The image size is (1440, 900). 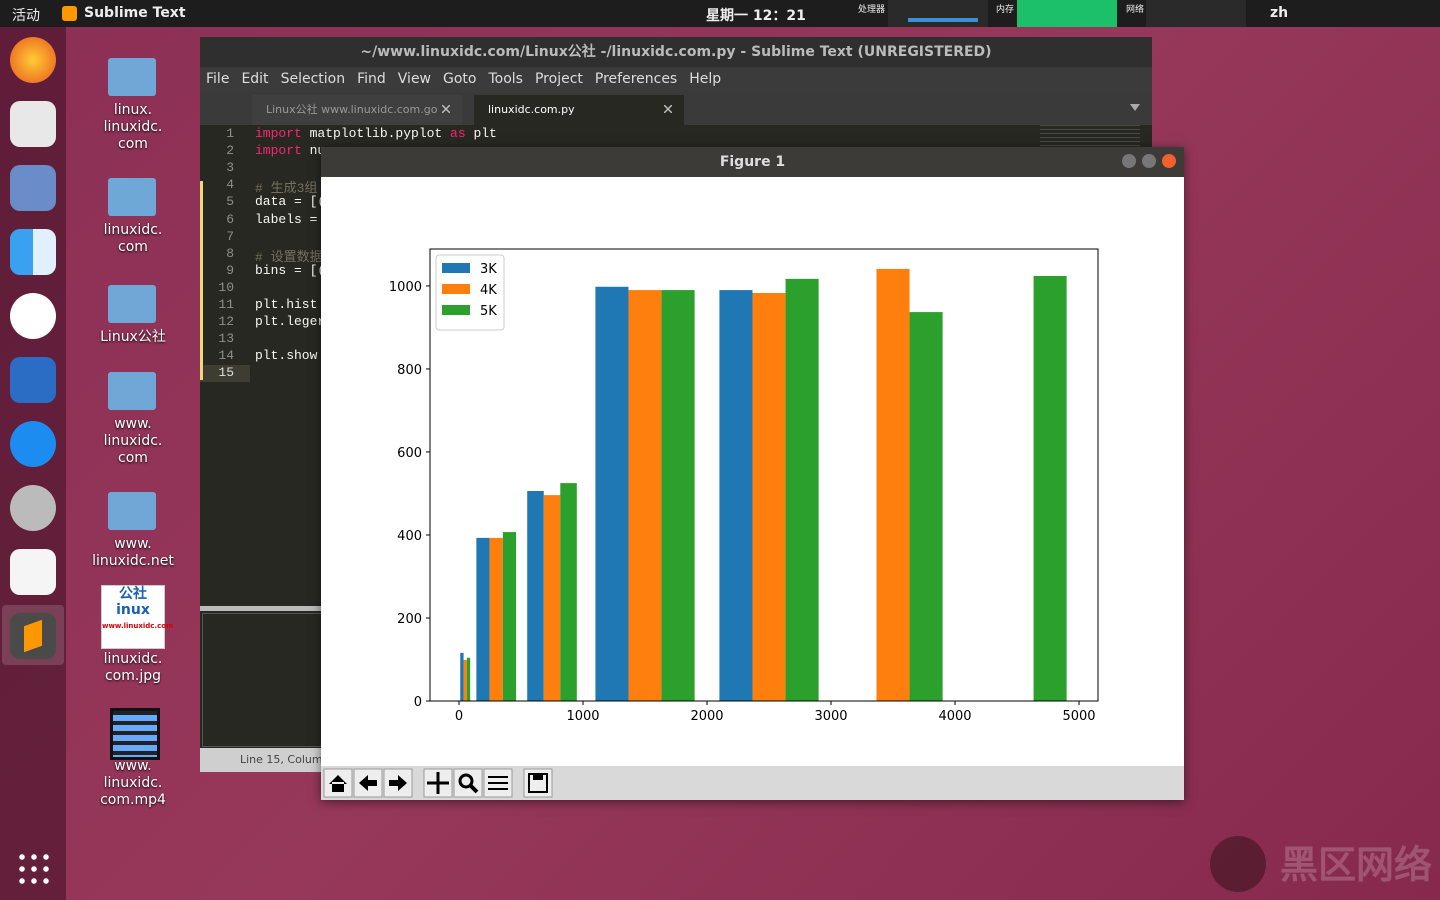 I want to click on activities: 活动, so click(x=26, y=16).